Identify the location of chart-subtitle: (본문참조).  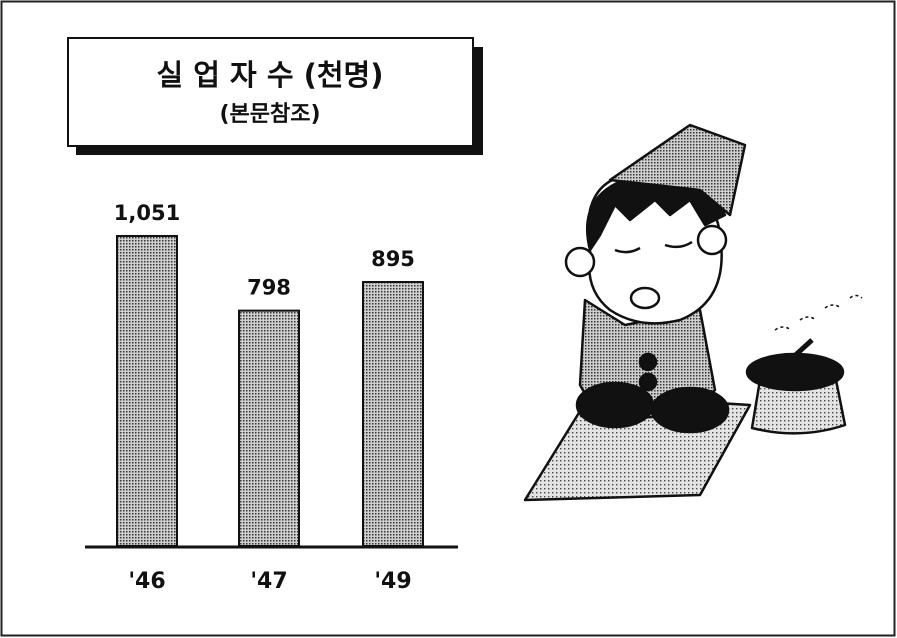
(269, 114).